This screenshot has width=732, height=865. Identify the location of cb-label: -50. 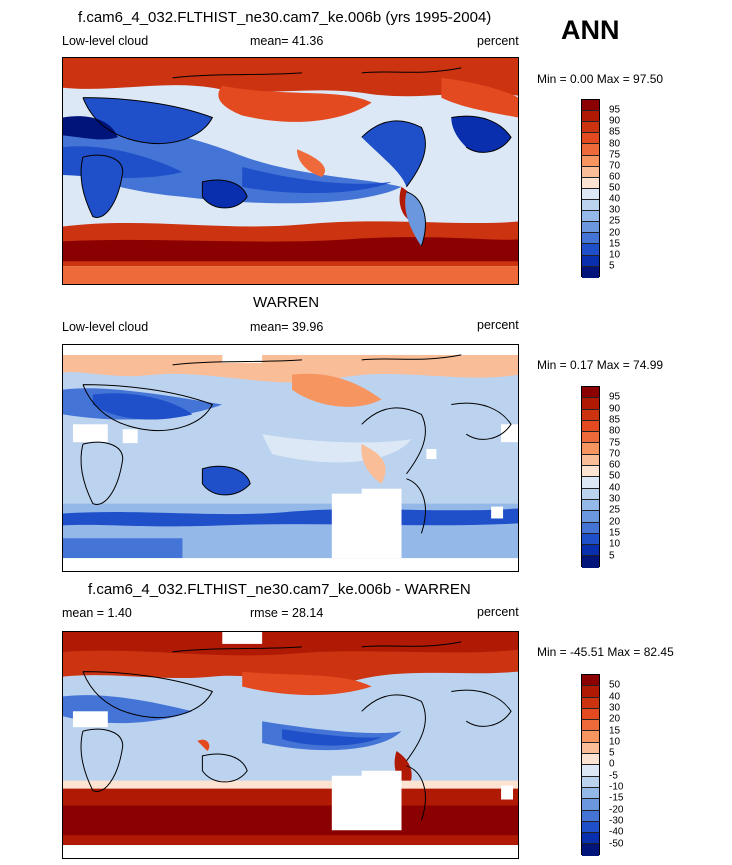
(616, 844).